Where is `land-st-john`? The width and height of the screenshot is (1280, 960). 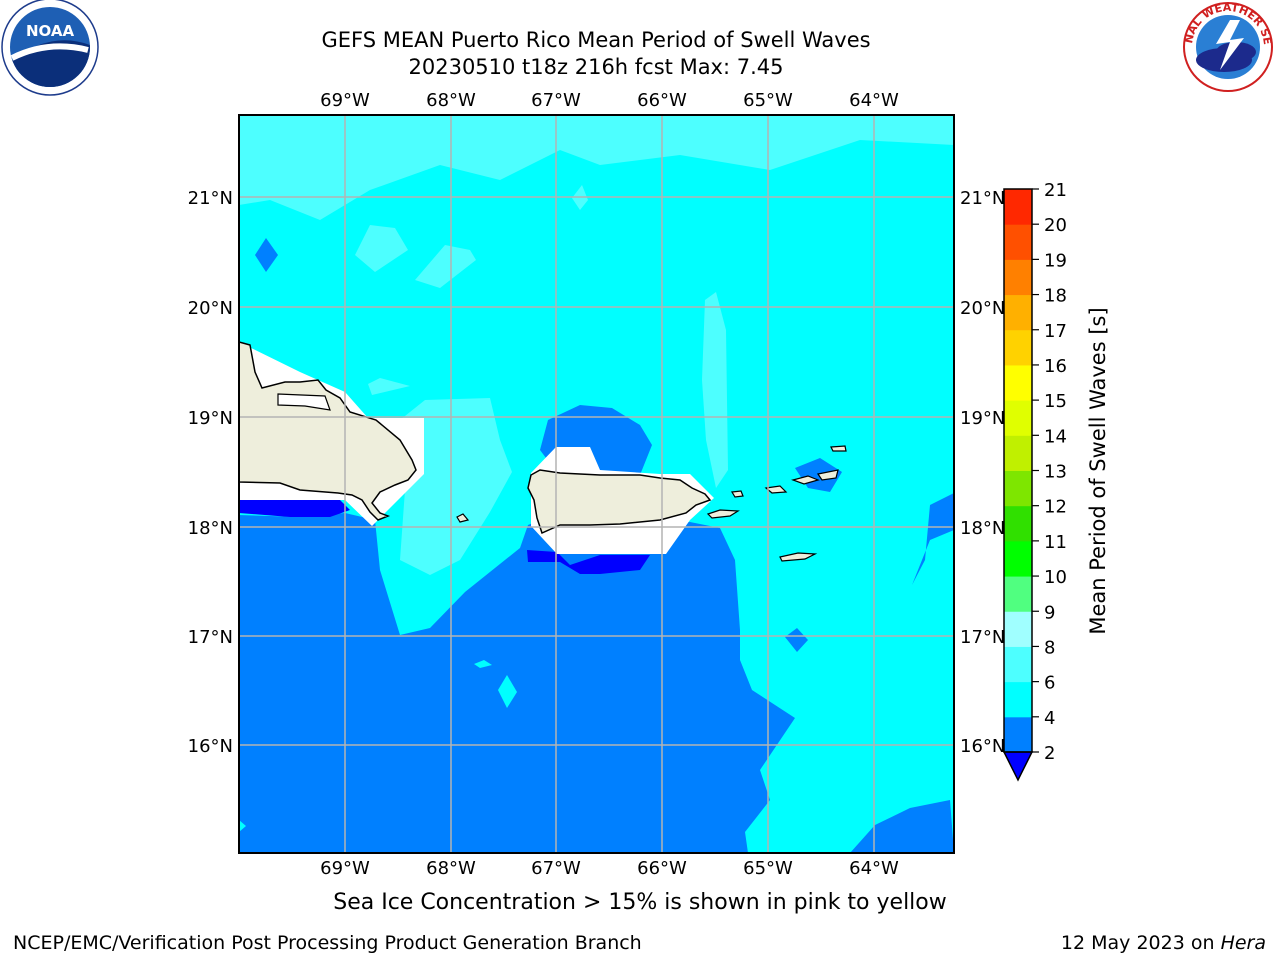
land-st-john is located at coordinates (805, 480).